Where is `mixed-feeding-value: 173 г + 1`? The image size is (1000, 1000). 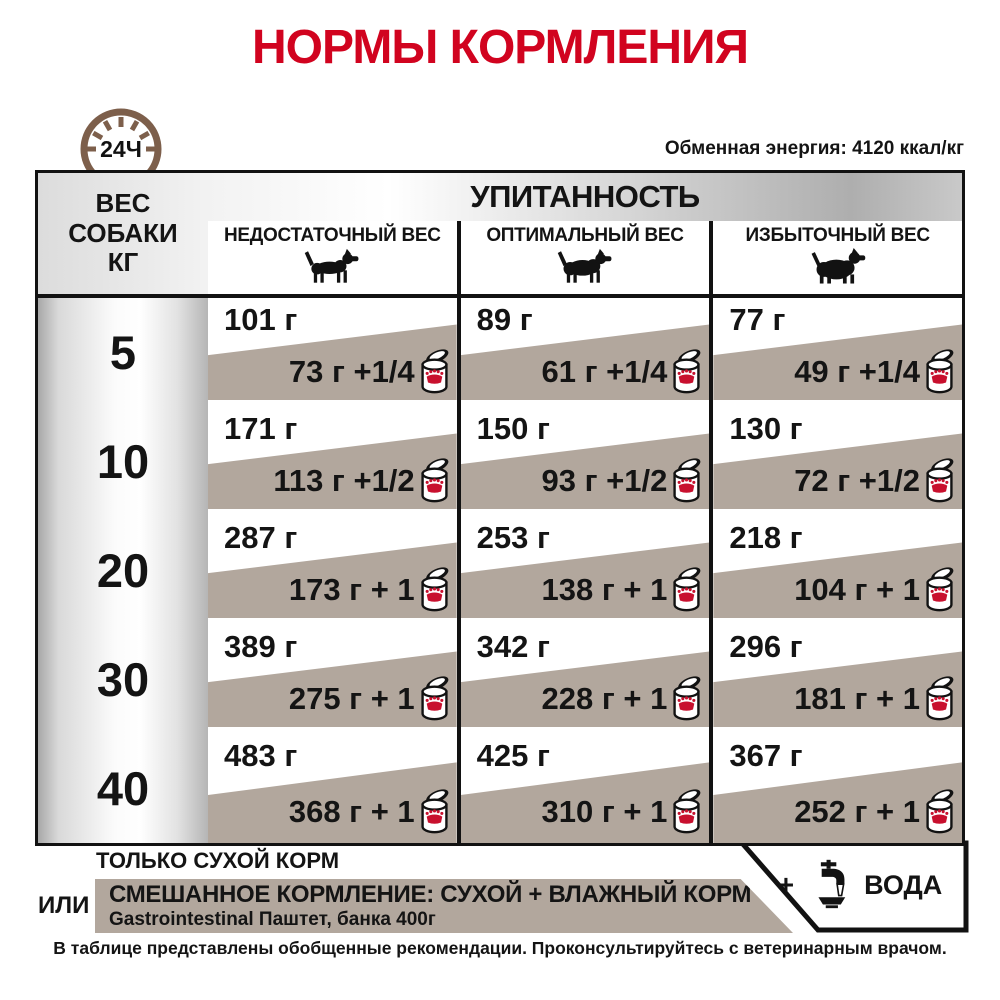
mixed-feeding-value: 173 г + 1 is located at coordinates (370, 590).